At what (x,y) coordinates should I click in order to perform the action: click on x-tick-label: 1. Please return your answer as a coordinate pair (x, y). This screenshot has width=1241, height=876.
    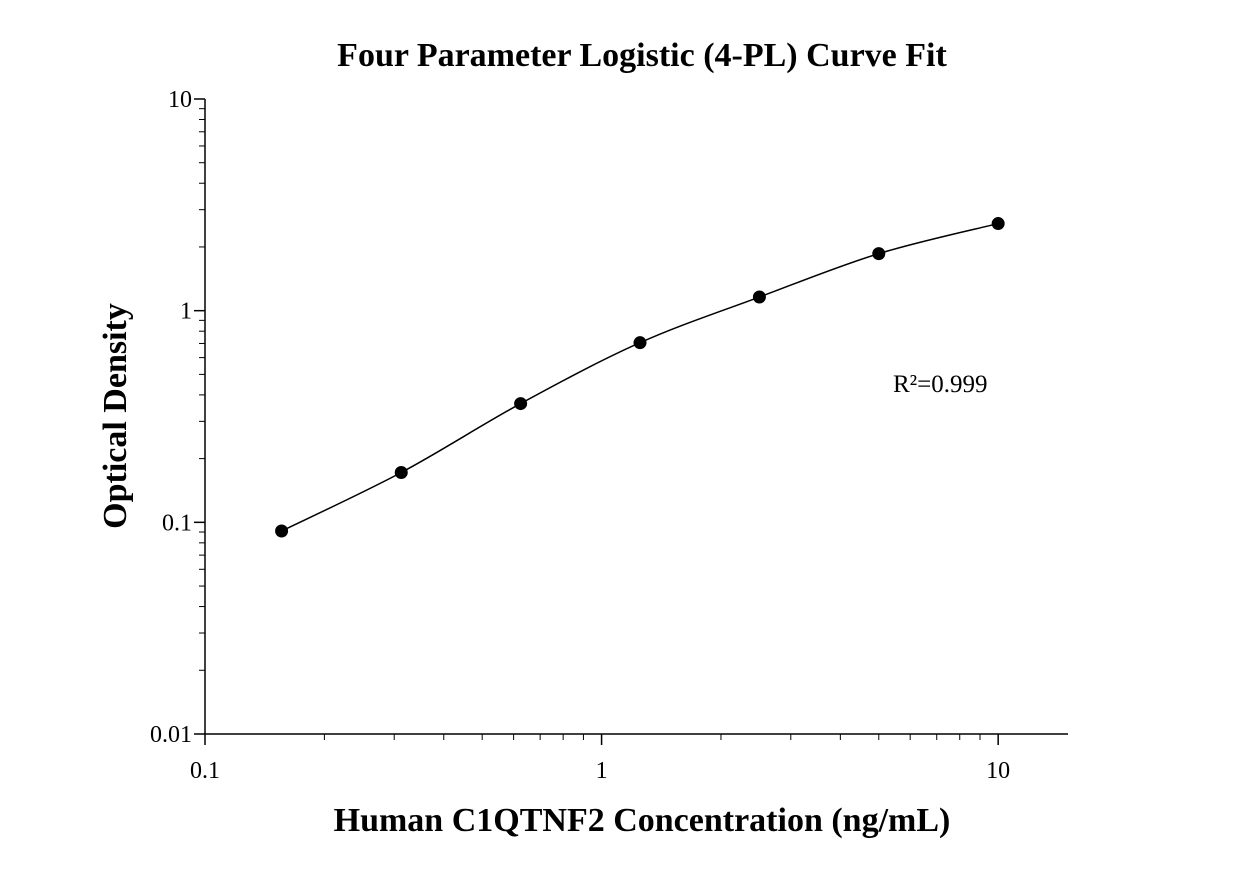
    Looking at the image, I should click on (602, 771).